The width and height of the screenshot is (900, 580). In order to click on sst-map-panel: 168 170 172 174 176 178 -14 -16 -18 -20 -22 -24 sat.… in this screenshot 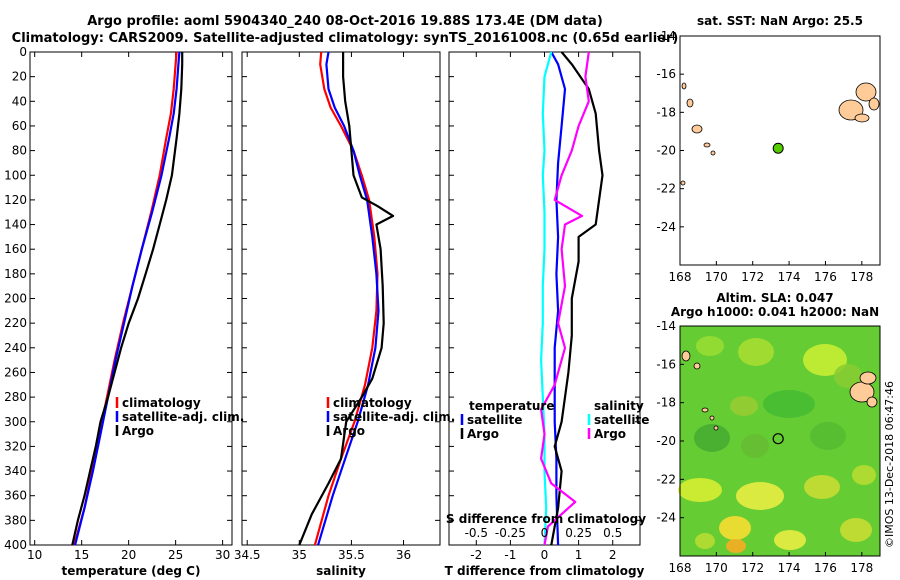, I will do `click(768, 149)`.